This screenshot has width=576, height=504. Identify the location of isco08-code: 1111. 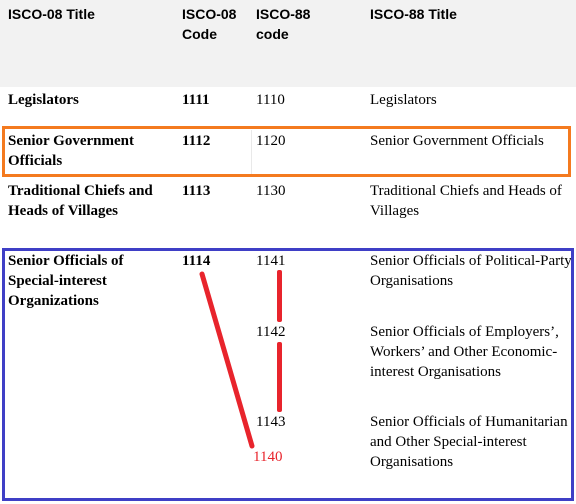
(196, 100).